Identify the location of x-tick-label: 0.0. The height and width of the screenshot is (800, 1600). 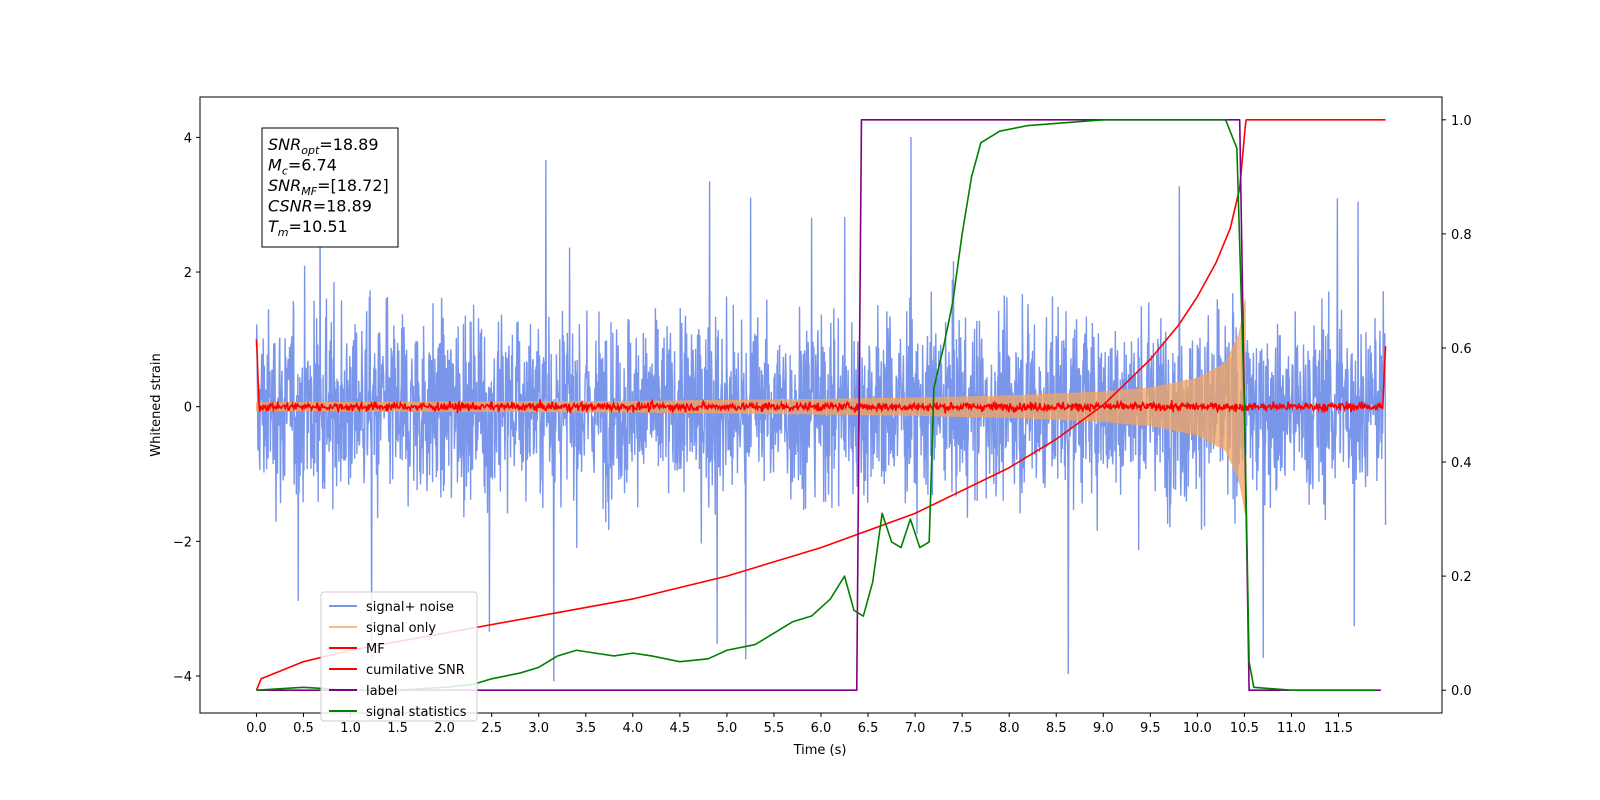
(256, 728).